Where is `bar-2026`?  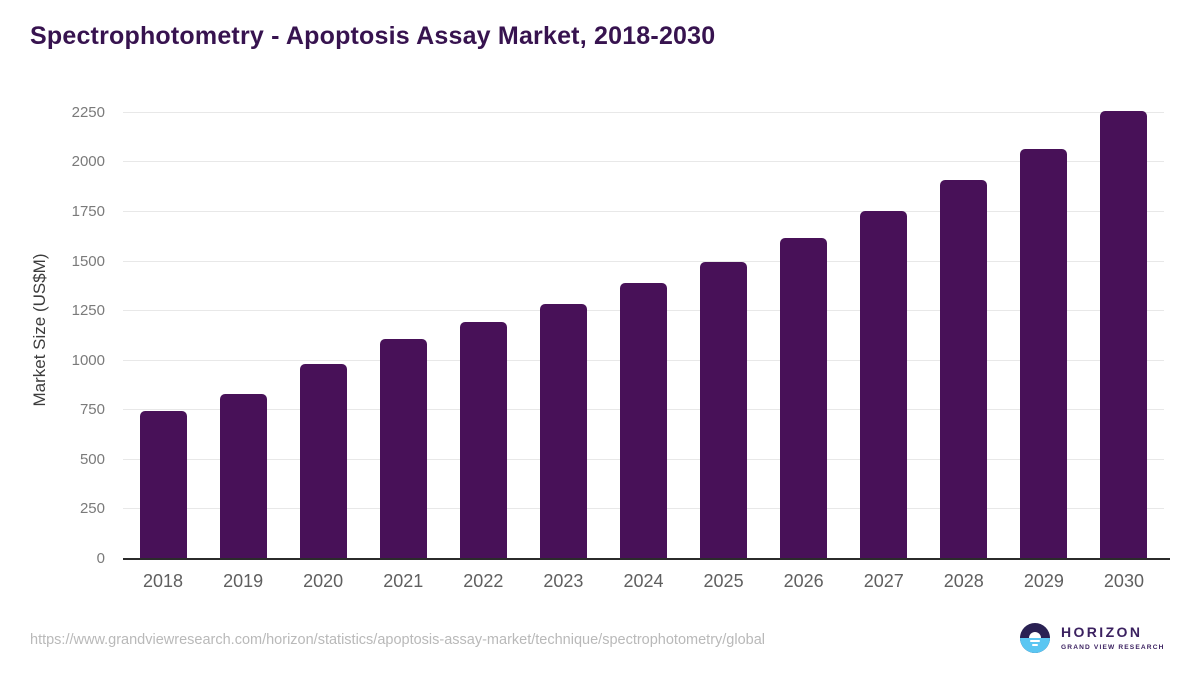 bar-2026 is located at coordinates (804, 398).